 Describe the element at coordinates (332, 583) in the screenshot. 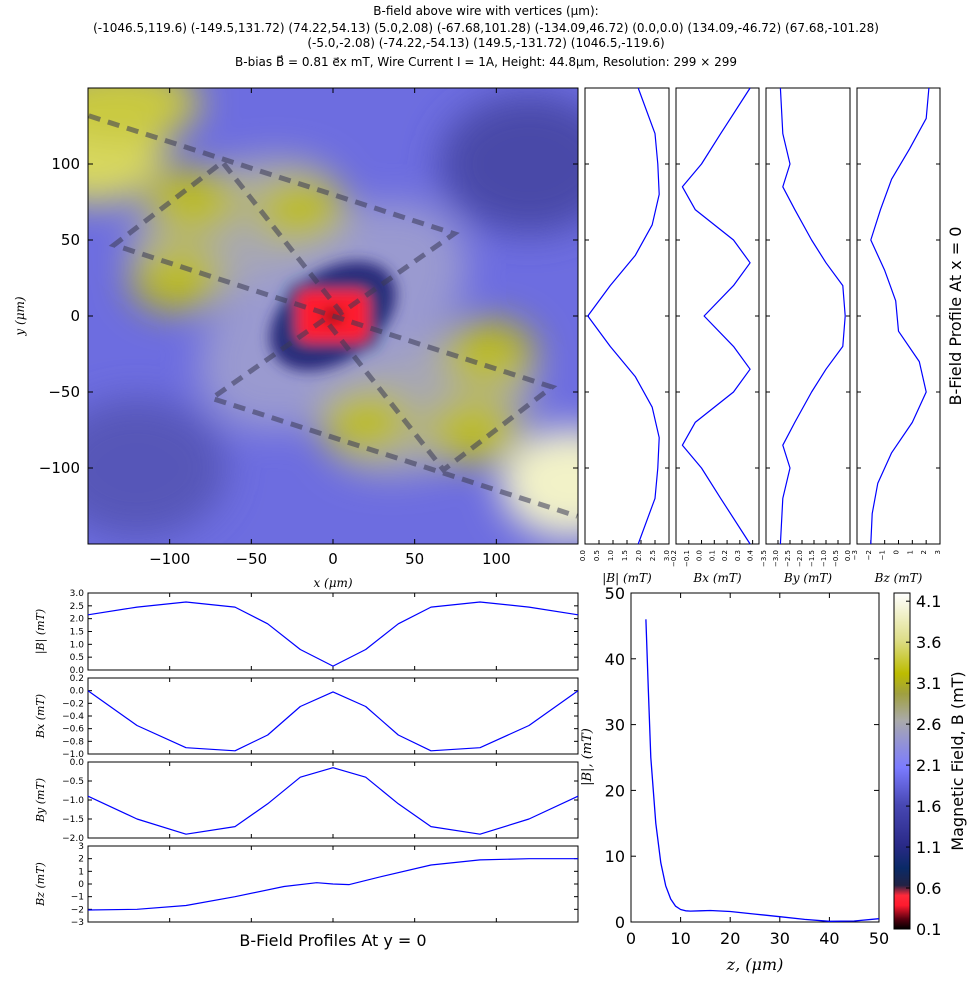

I see `x-axis-label: x (μm)` at that location.